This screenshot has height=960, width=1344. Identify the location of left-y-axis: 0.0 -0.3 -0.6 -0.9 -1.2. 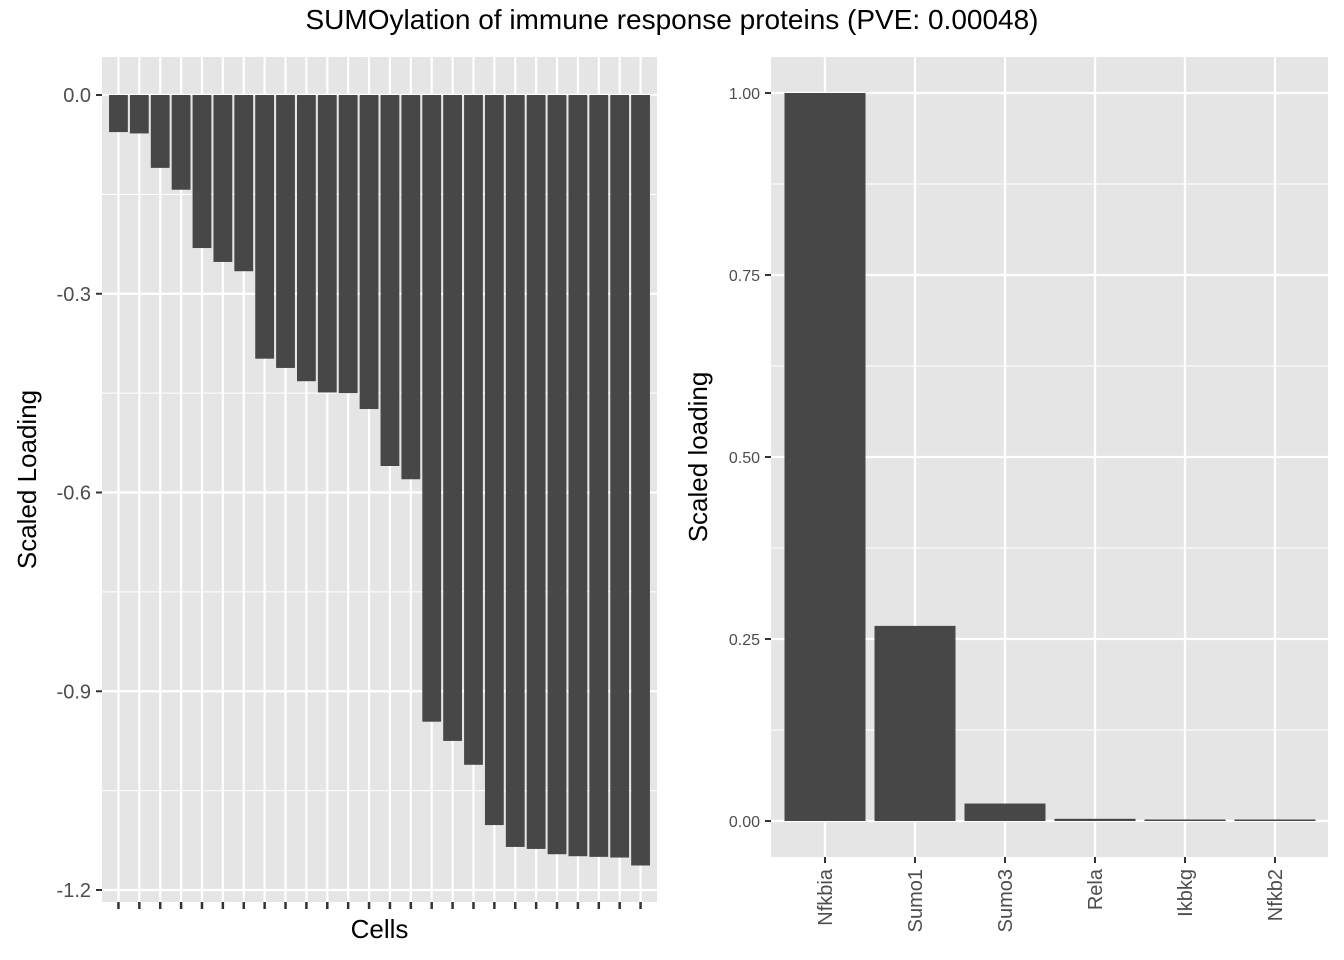
(79, 493).